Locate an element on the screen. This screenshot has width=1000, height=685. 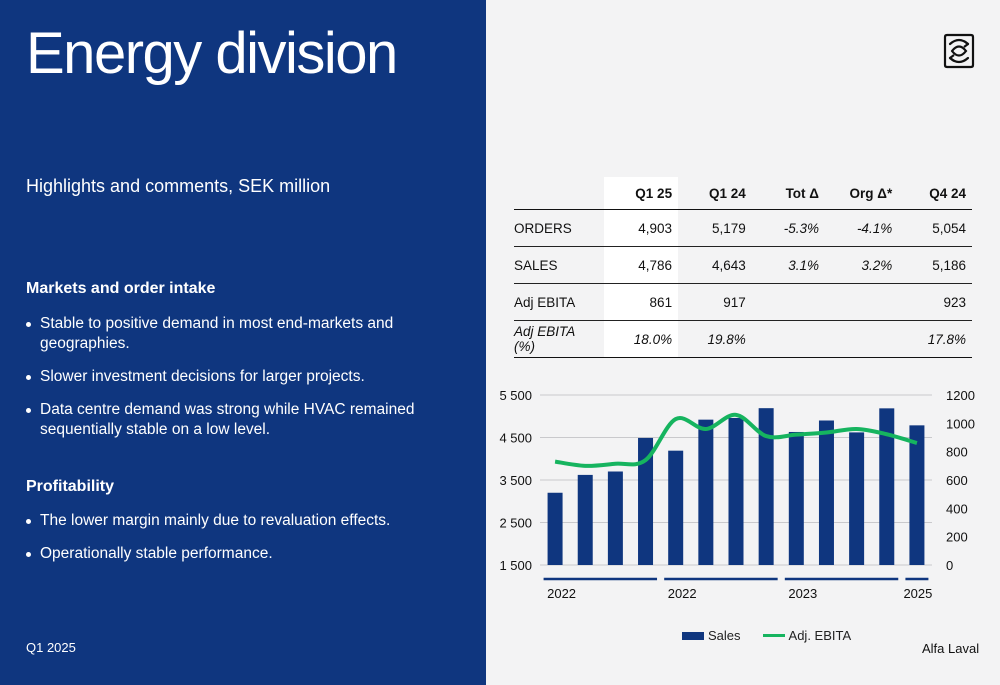
legend-swatch-bar is located at coordinates (693, 635).